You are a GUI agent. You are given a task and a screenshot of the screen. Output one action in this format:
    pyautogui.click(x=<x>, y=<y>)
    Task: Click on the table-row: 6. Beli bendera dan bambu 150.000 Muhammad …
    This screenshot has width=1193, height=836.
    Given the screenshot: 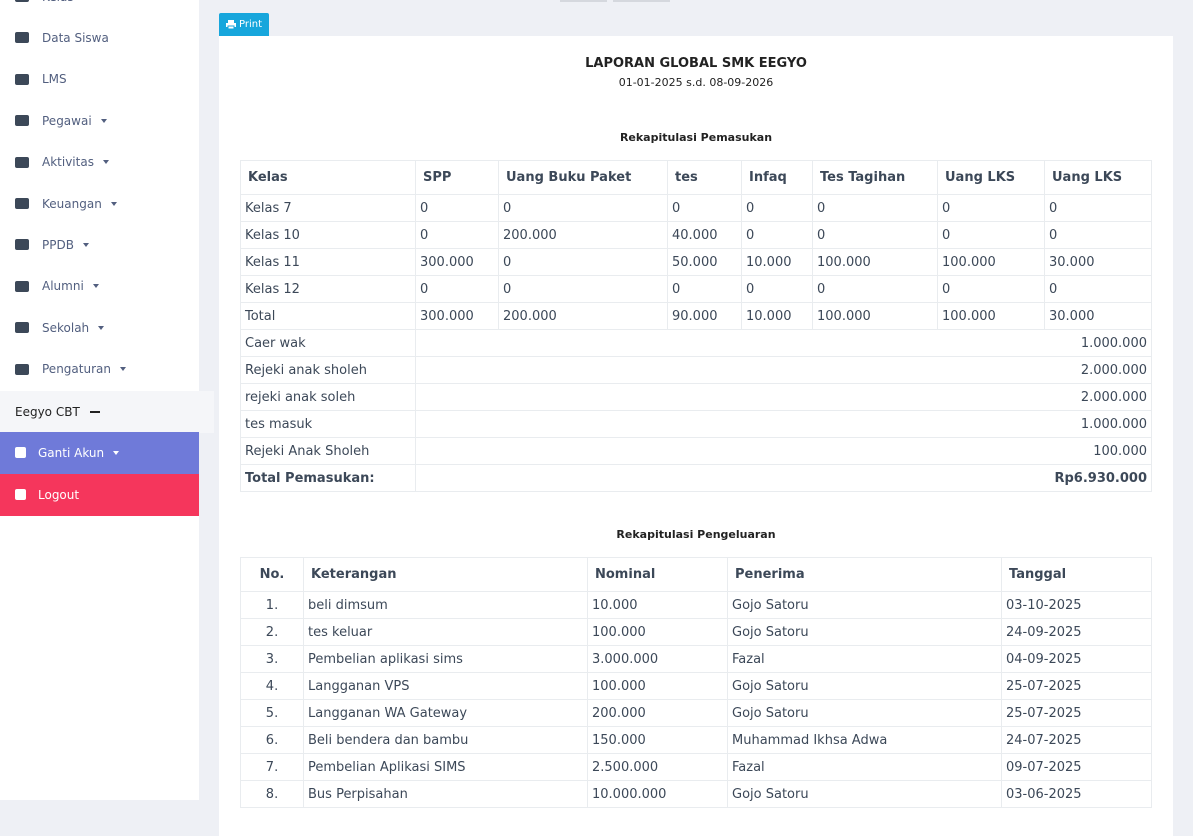 What is the action you would take?
    pyautogui.click(x=696, y=740)
    